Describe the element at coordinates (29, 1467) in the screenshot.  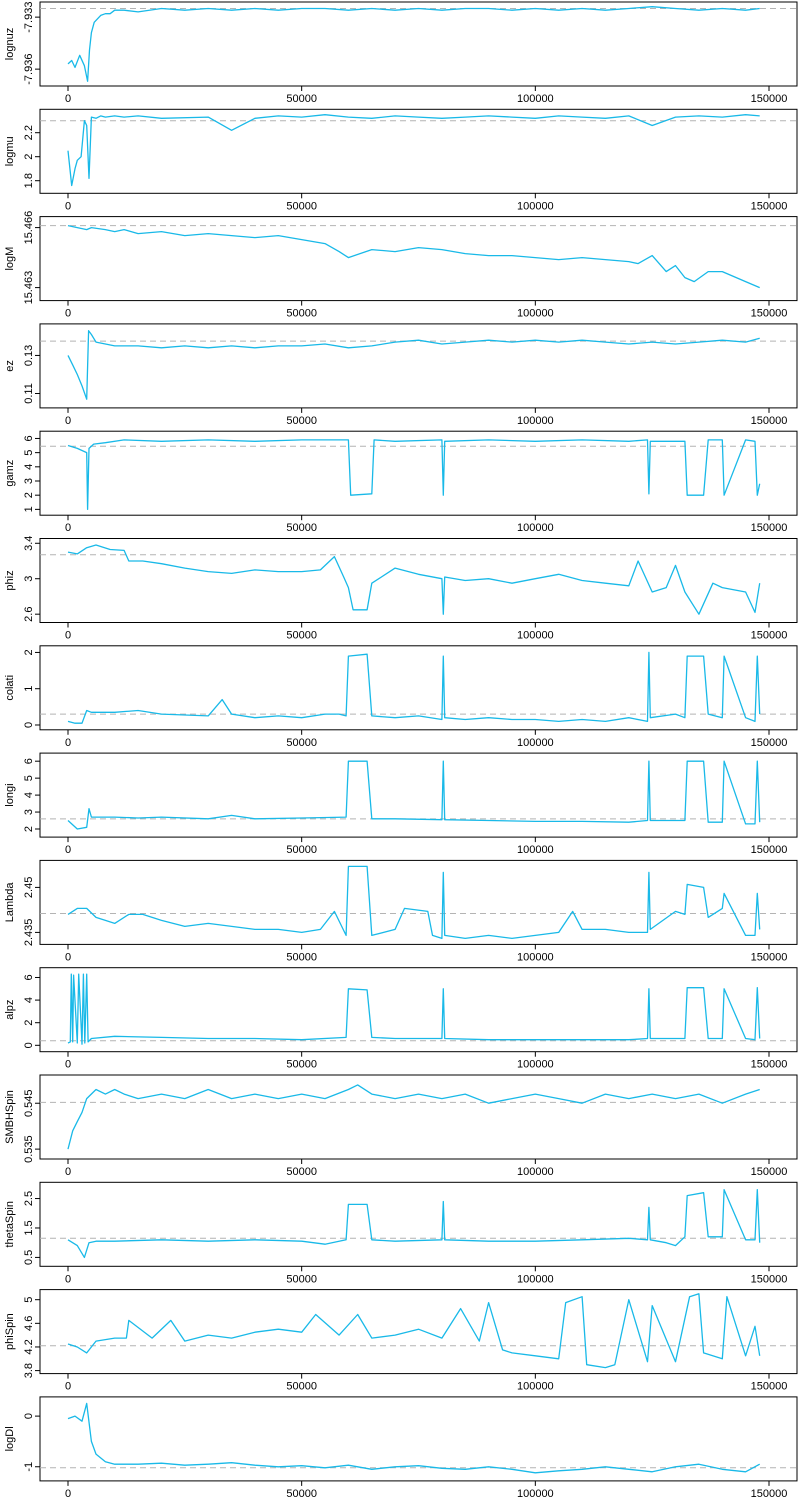
I see `y-tick-label: -1` at that location.